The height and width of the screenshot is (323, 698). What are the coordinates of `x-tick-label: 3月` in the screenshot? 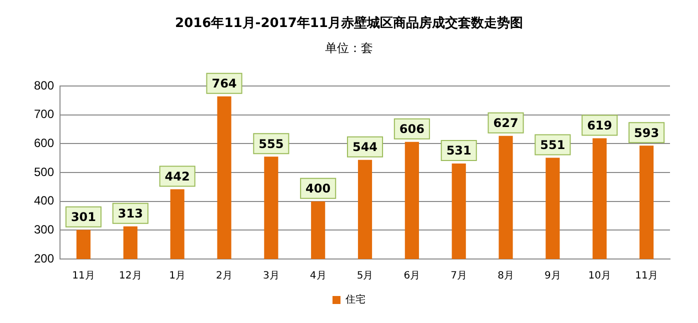 It's located at (271, 276).